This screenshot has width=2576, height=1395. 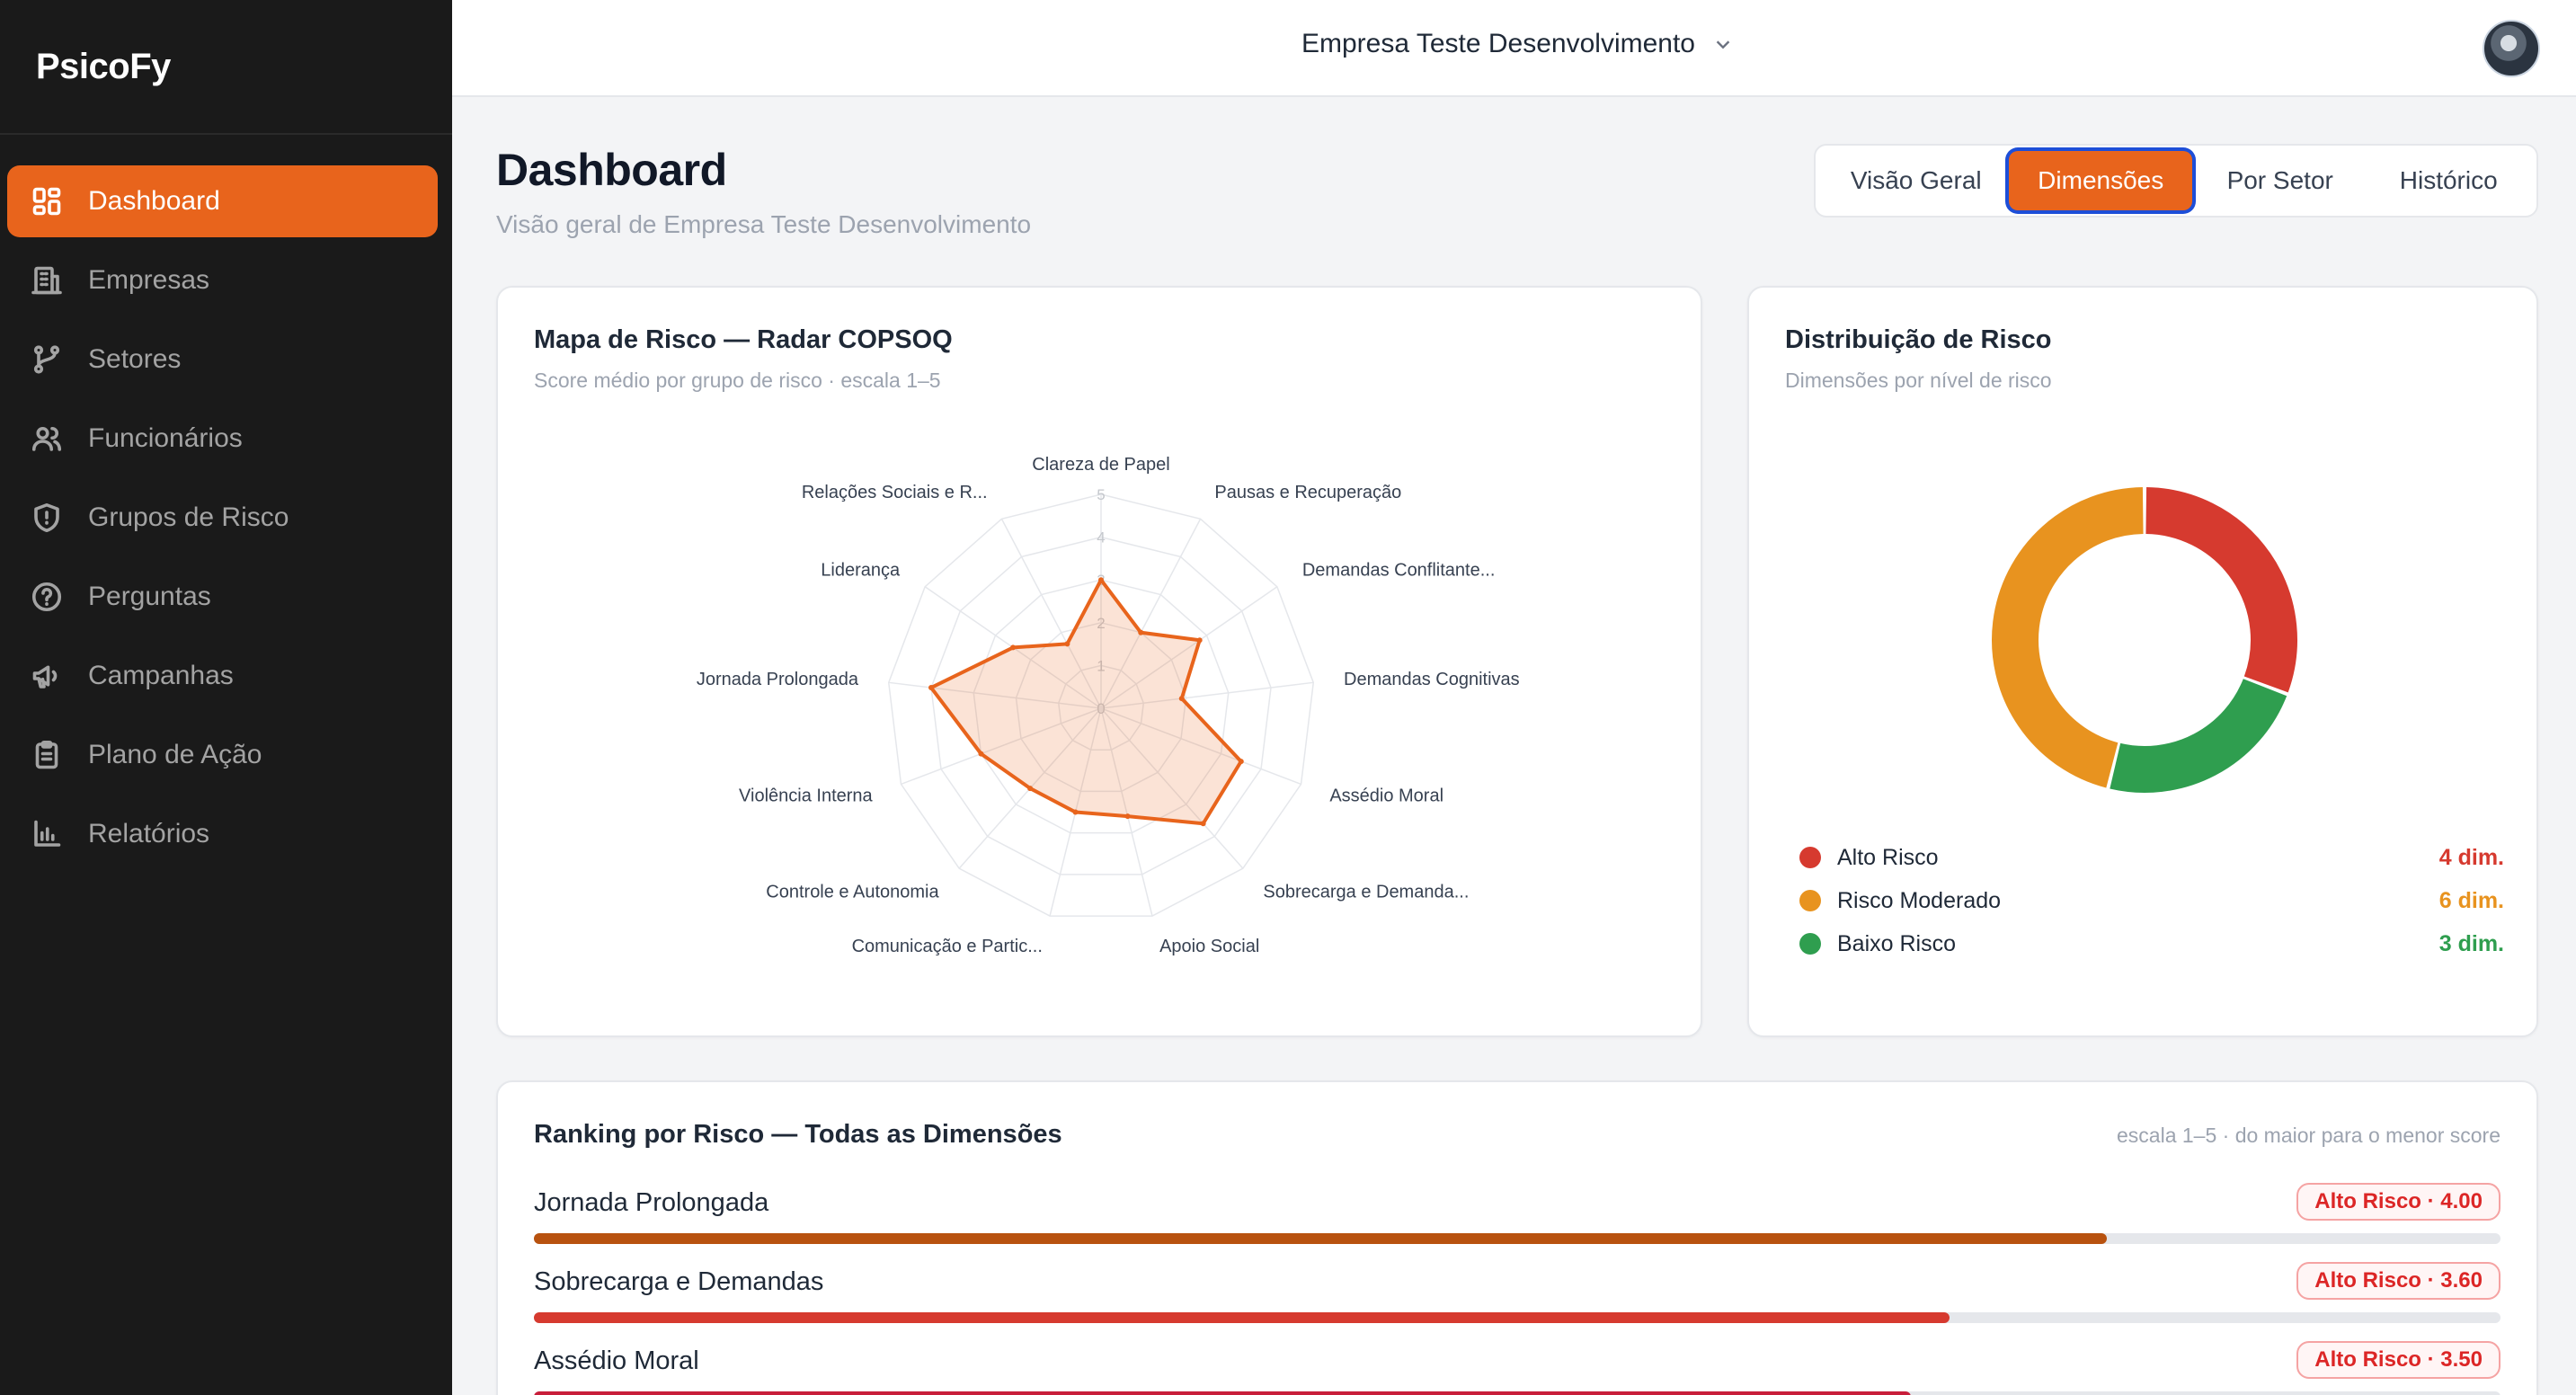 What do you see at coordinates (743, 339) in the screenshot?
I see `radar-title: Mapa de Risco — Radar COPSOQ` at bounding box center [743, 339].